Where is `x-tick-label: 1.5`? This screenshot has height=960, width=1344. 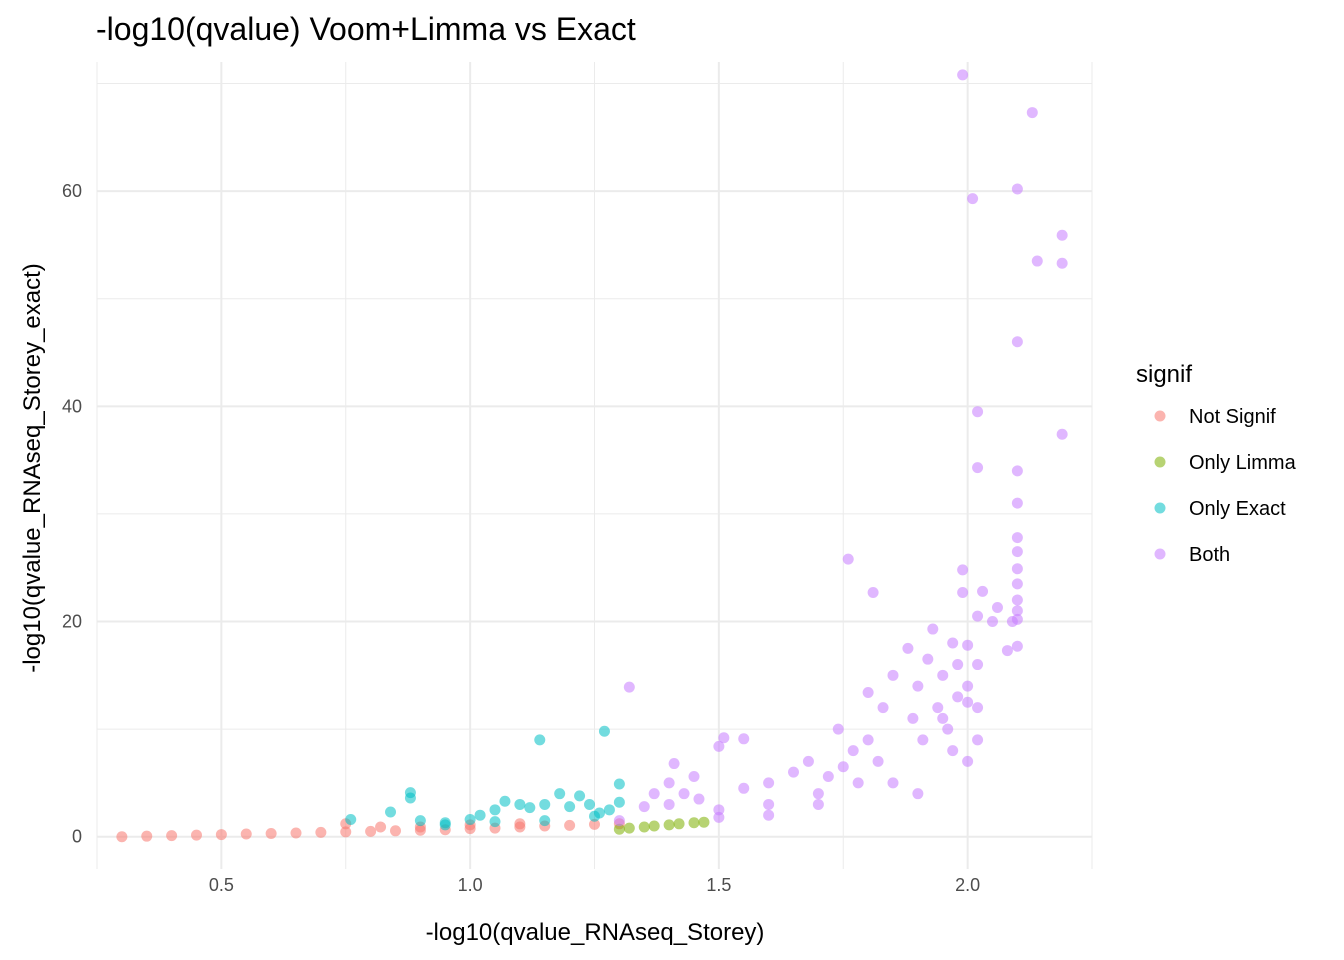 x-tick-label: 1.5 is located at coordinates (718, 885).